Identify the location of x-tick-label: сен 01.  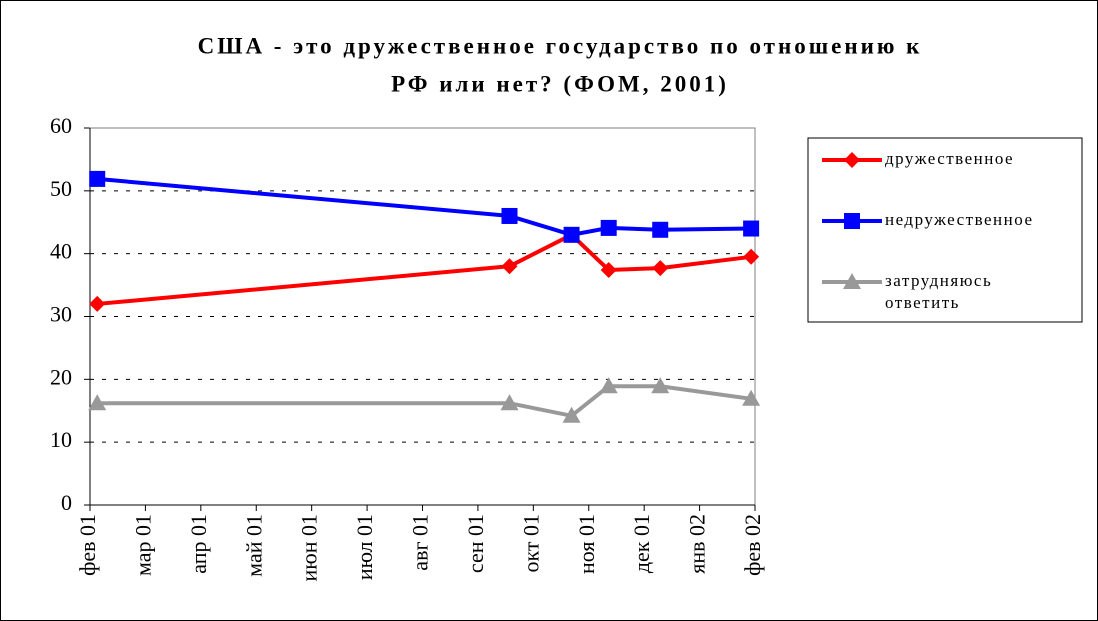
(475, 543).